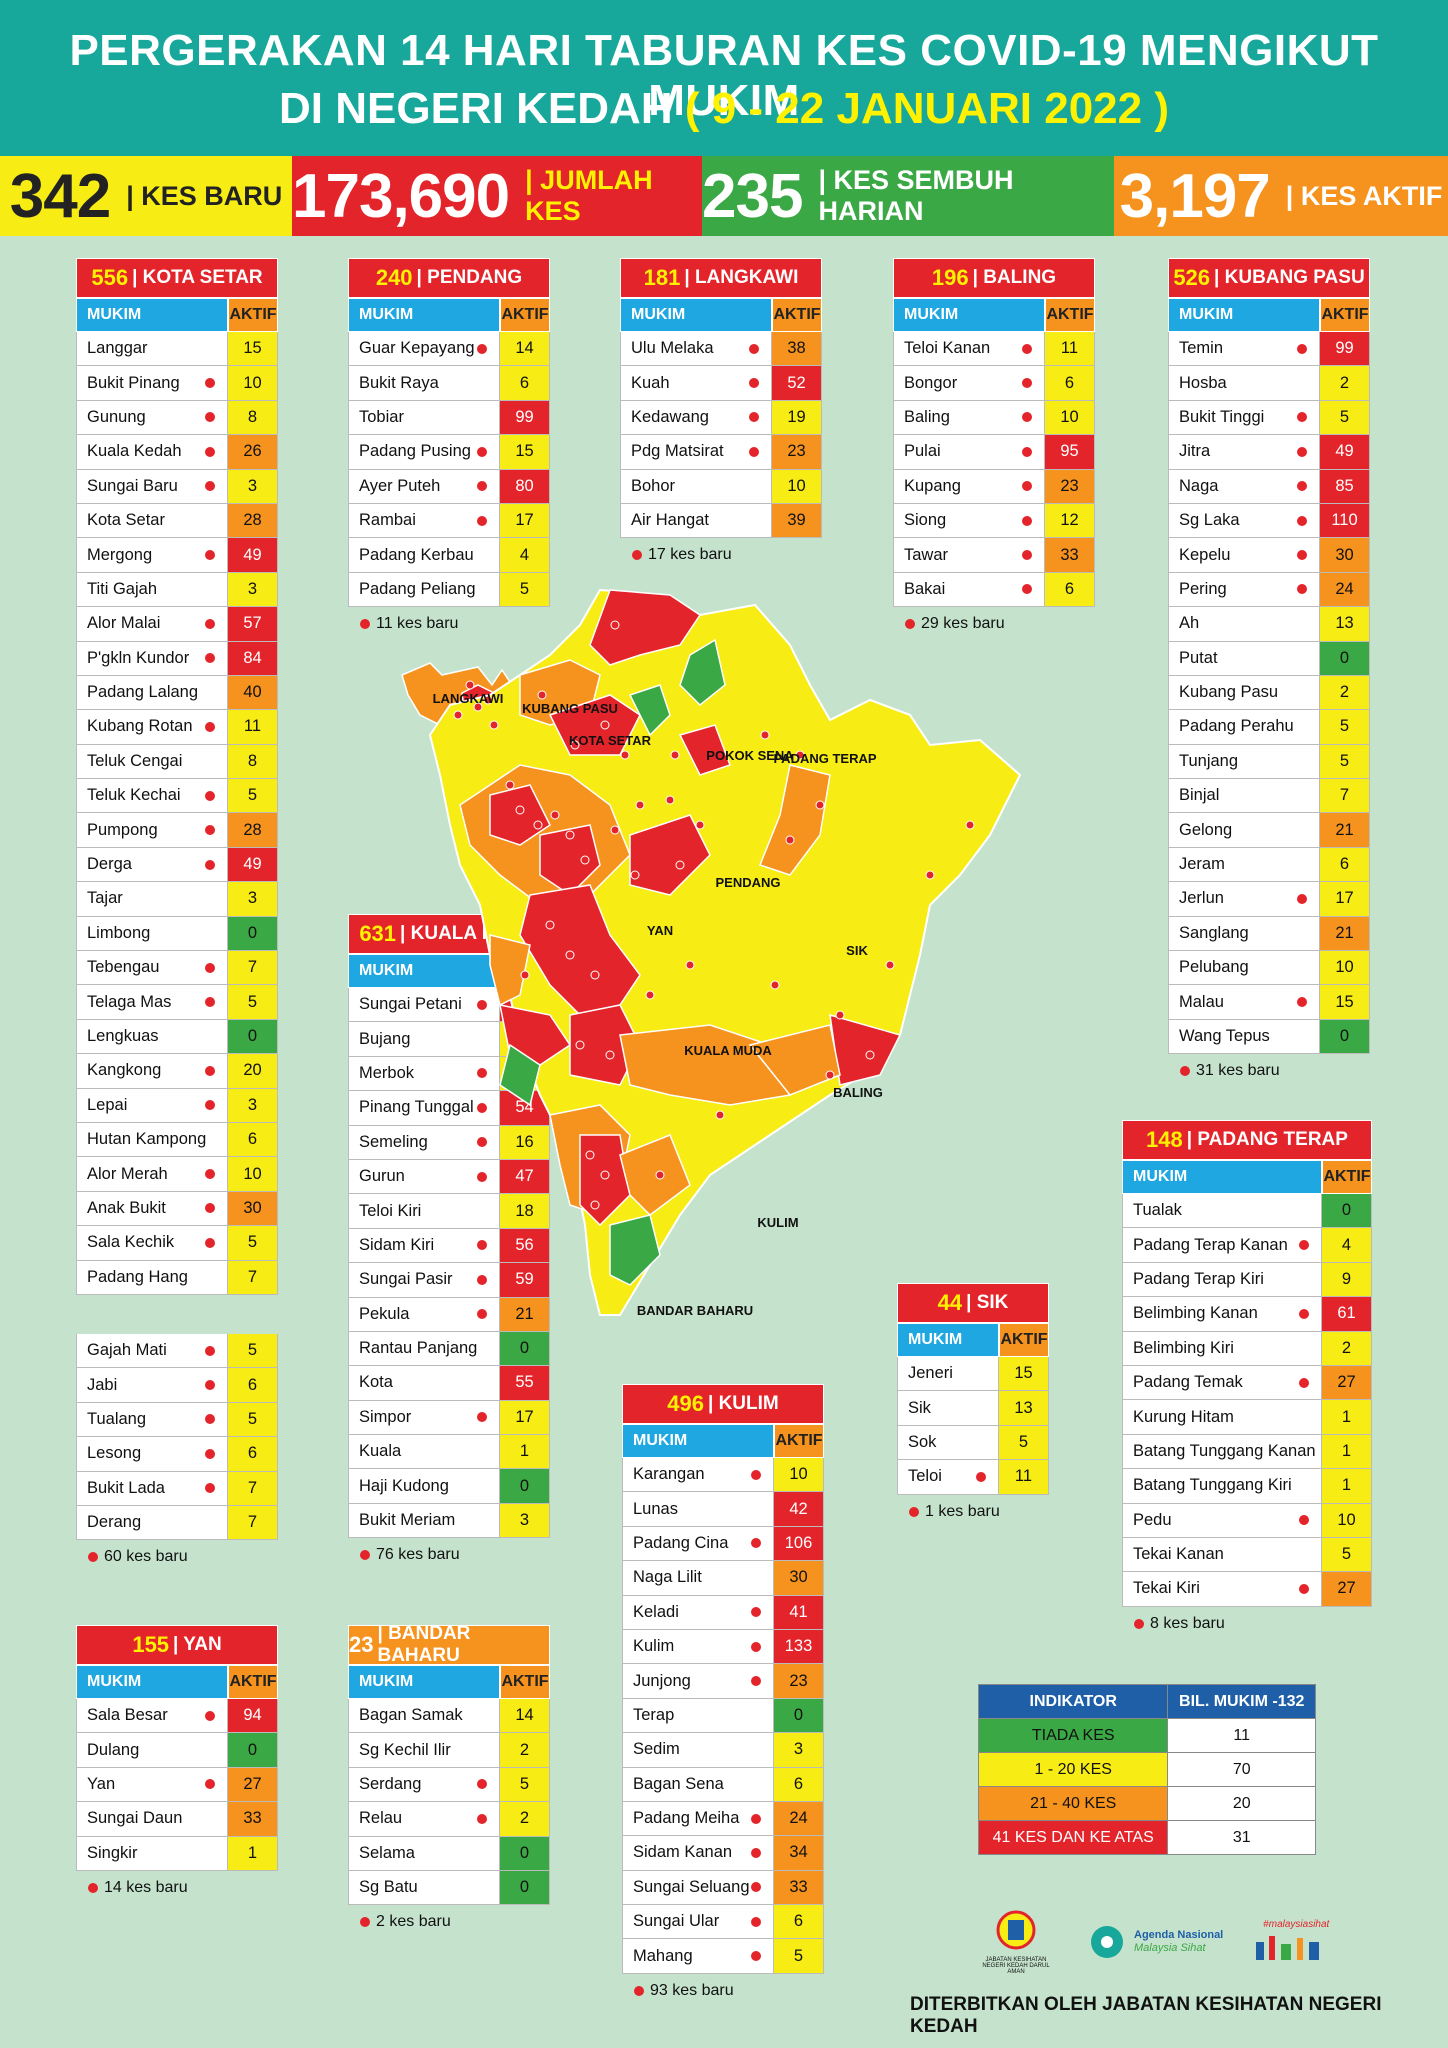  I want to click on mukim-name: Pedu, so click(1152, 1519).